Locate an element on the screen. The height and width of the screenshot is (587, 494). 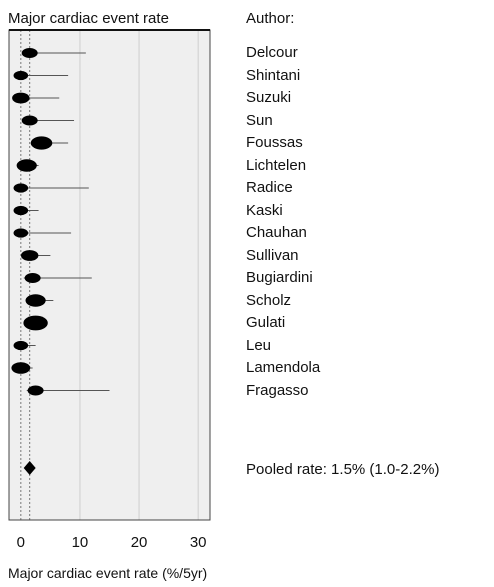
author-label: Shintani is located at coordinates (273, 75).